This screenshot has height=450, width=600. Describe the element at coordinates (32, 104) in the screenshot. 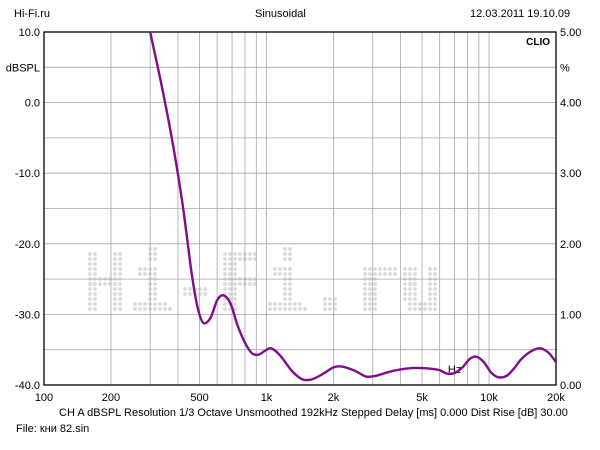

I see `y-left-tick-label: 0.0` at that location.